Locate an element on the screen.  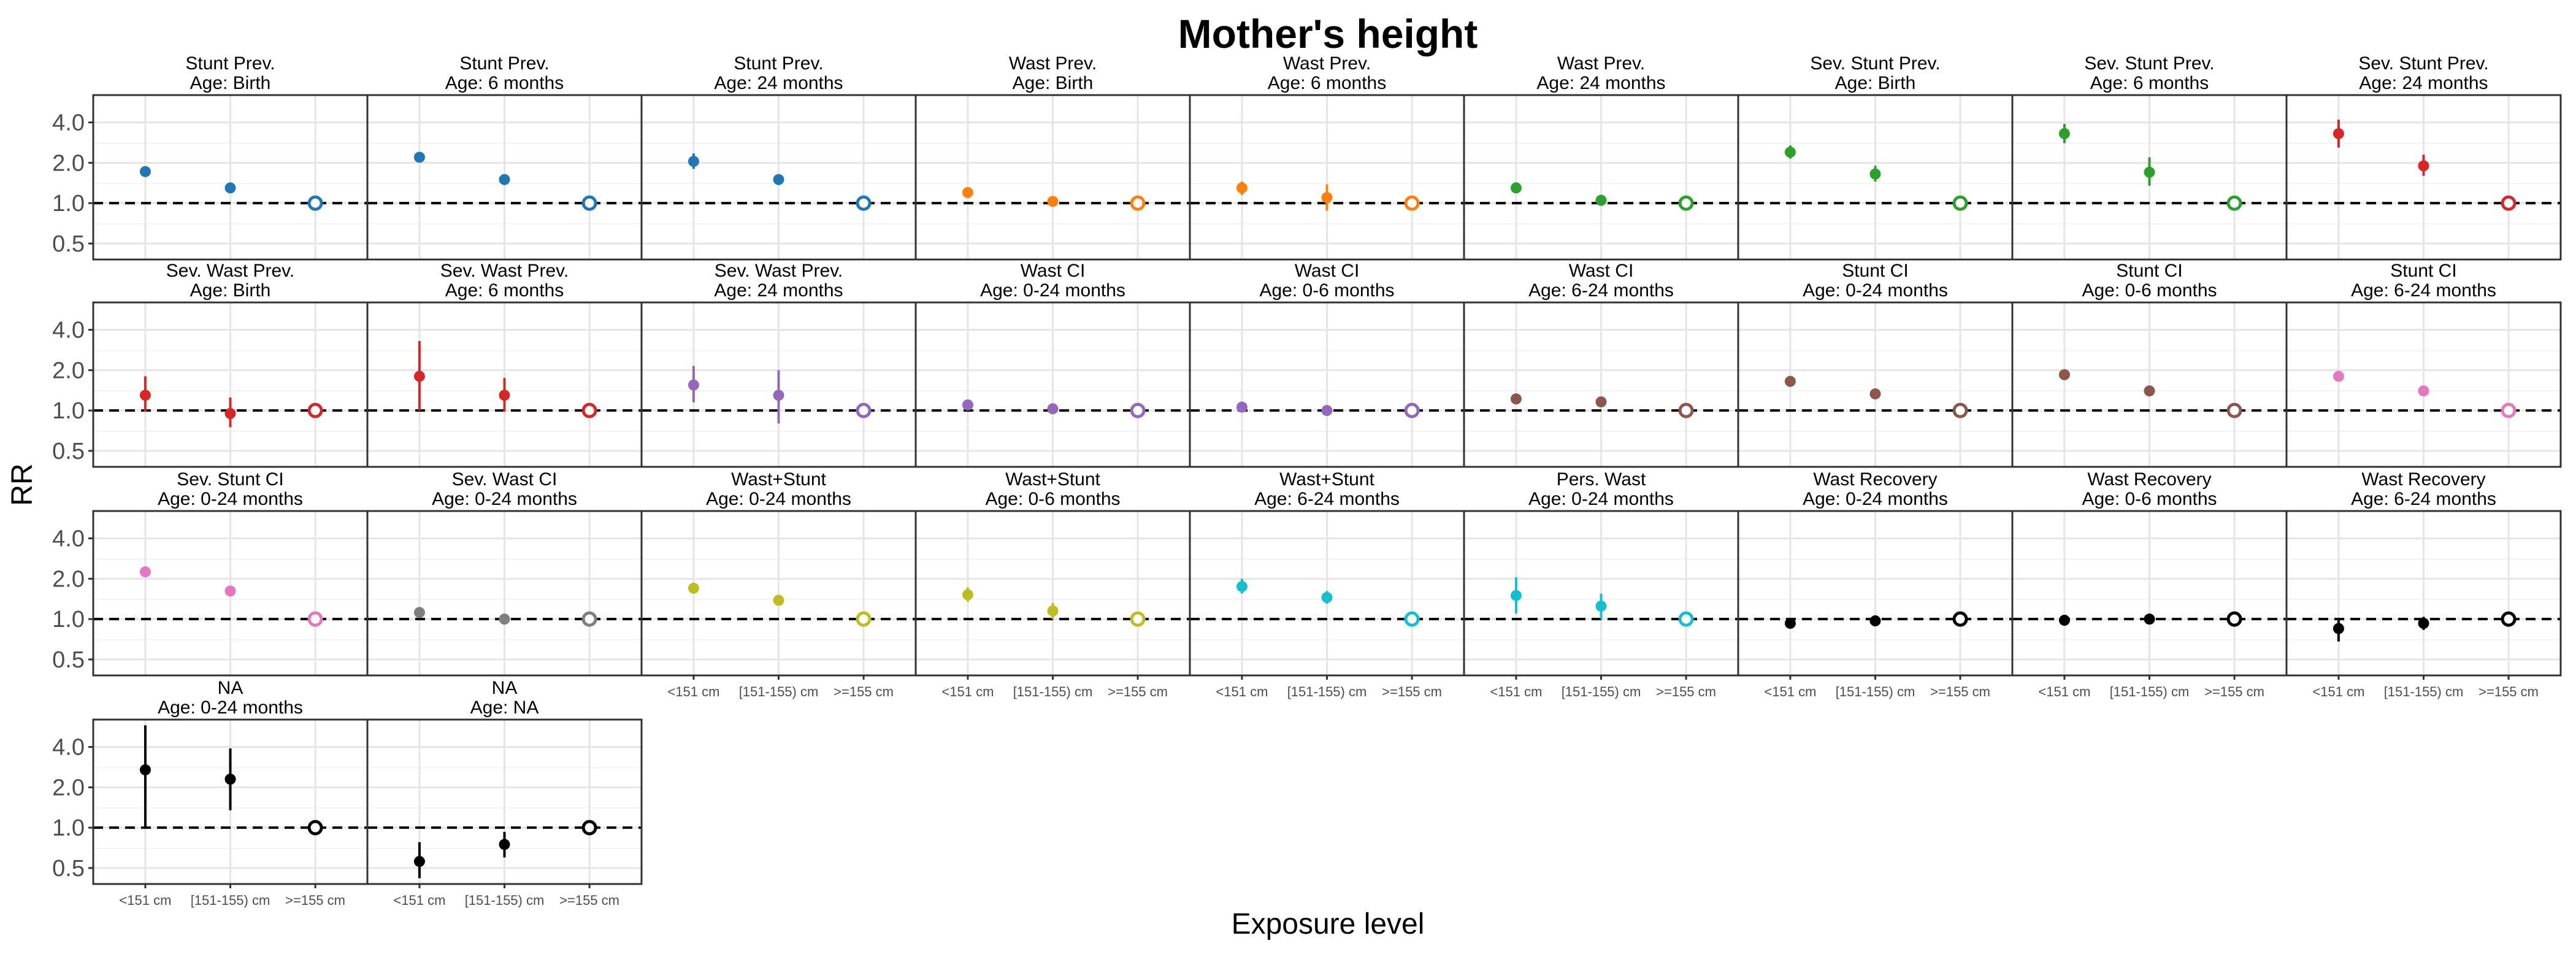
panel-strip-outcome: Wast CI is located at coordinates (1053, 271).